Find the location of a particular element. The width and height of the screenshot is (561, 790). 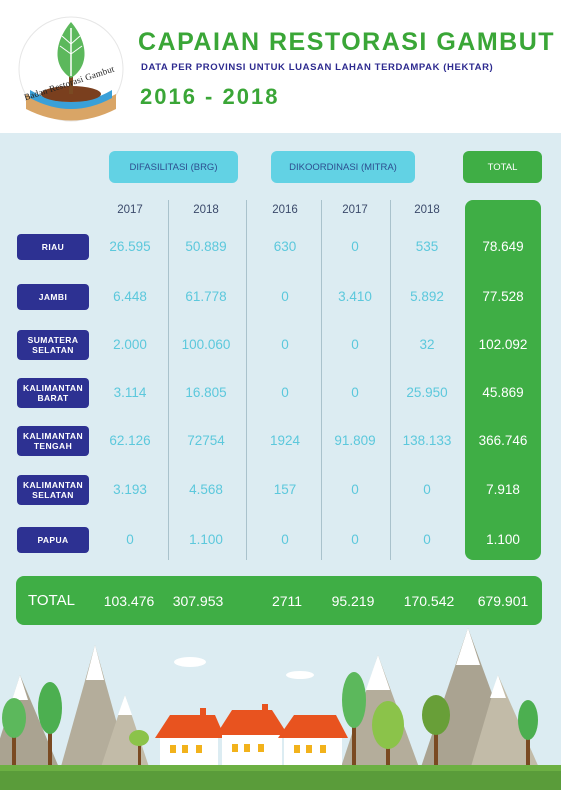

brg-logo is located at coordinates (71, 69).